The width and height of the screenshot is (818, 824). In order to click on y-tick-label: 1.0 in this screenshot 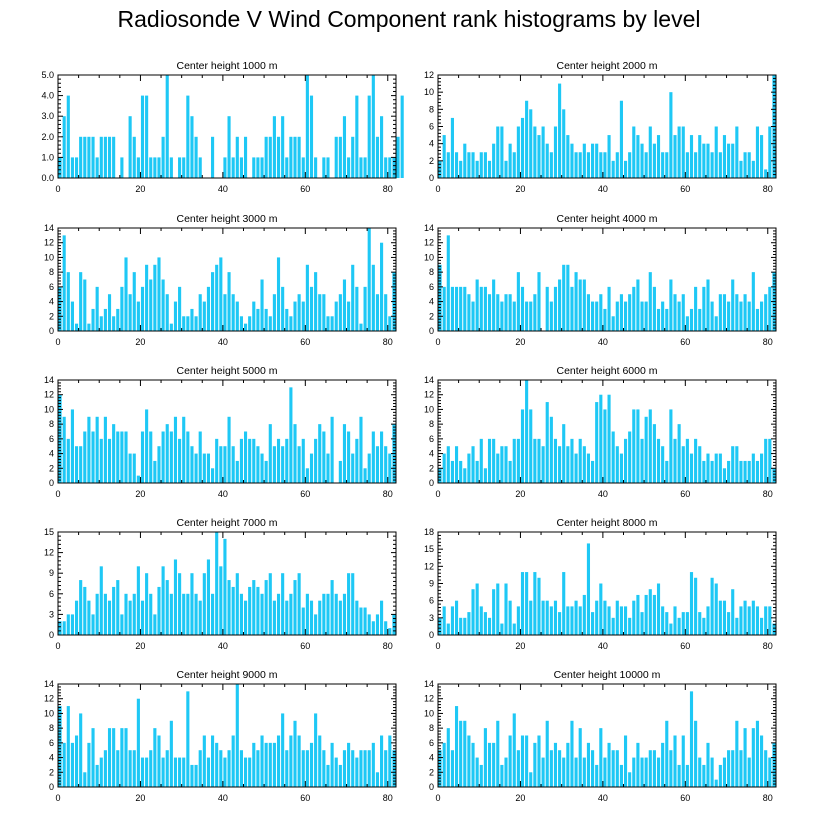, I will do `click(47, 157)`.